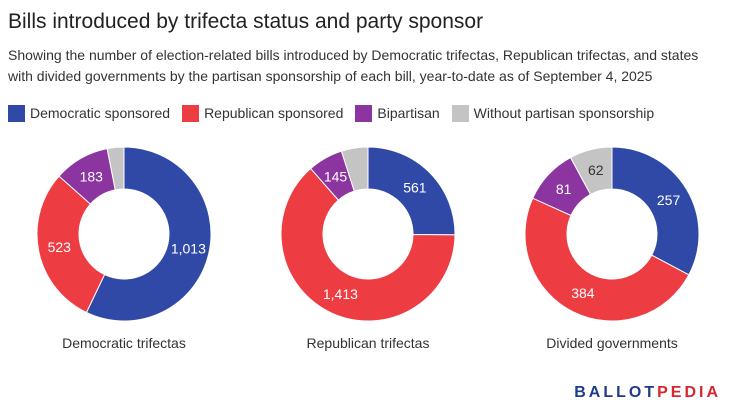 The height and width of the screenshot is (412, 735). Describe the element at coordinates (669, 200) in the screenshot. I see `data-label-democratic: 257` at that location.